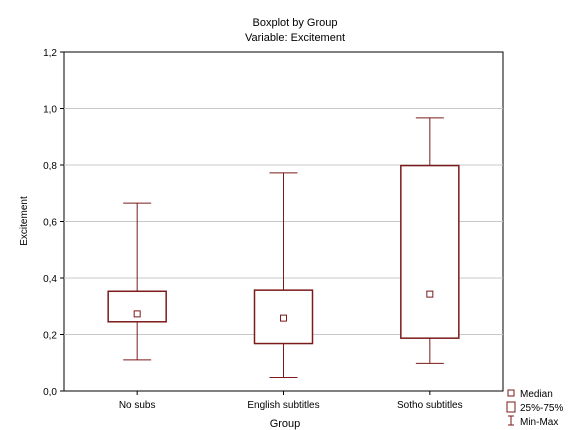  What do you see at coordinates (50, 110) in the screenshot?
I see `y-tick-label: 1,0` at bounding box center [50, 110].